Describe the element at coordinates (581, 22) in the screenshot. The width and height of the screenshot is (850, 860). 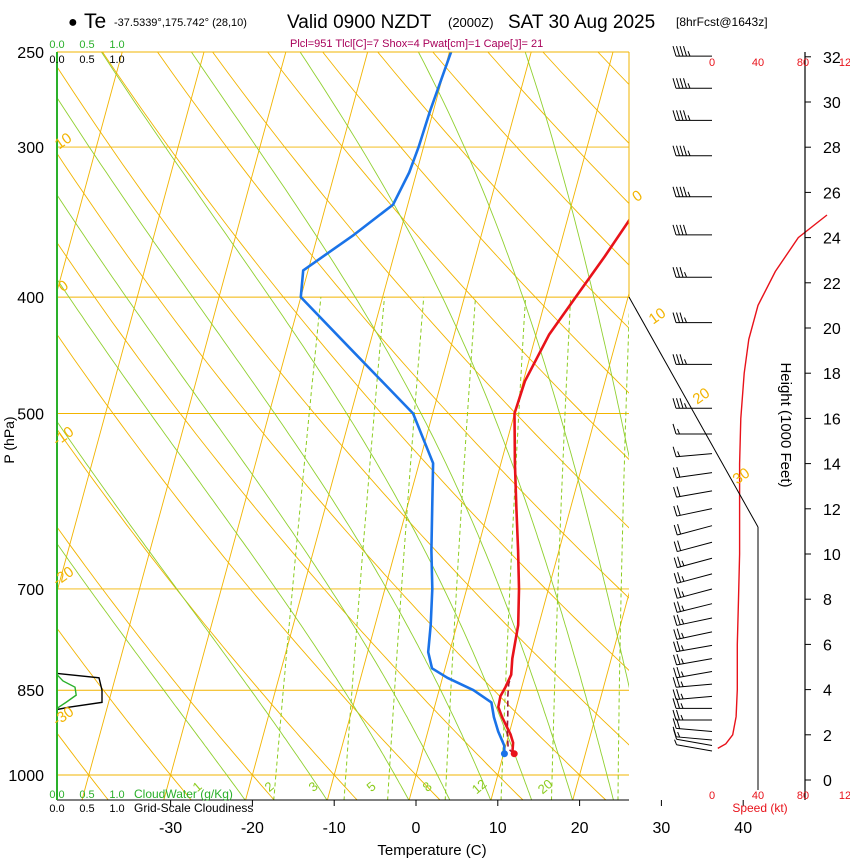
I see `forecast-date: SAT 30 Aug 2025` at that location.